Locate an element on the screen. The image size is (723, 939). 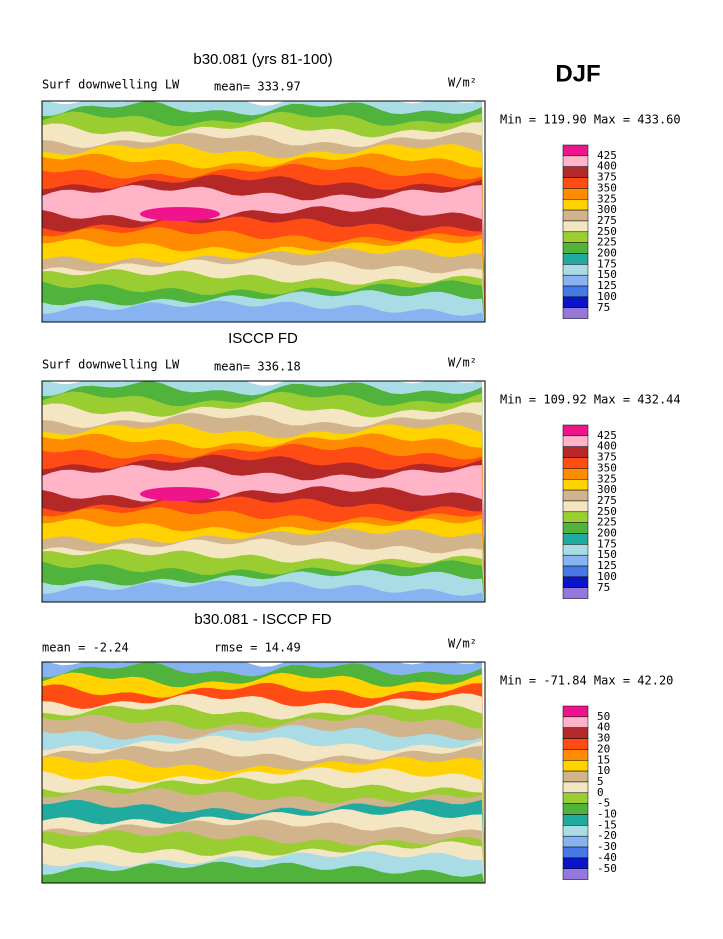
colorbar-label: 0 is located at coordinates (600, 792).